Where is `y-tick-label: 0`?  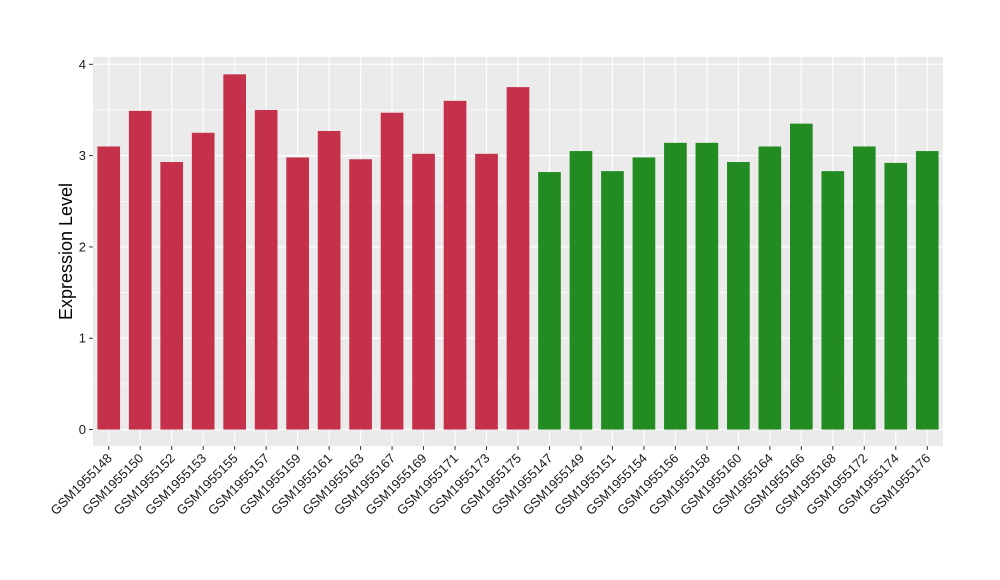 y-tick-label: 0 is located at coordinates (82, 429).